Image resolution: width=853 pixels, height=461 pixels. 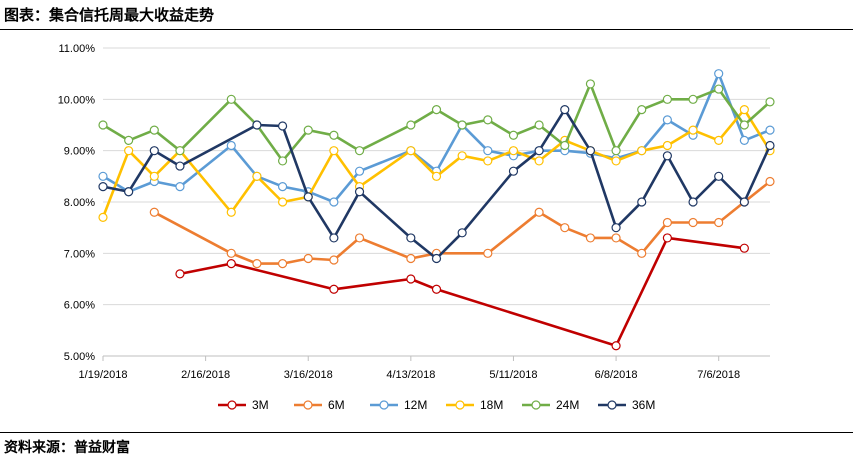 I want to click on legend-label: 18M, so click(x=491, y=405).